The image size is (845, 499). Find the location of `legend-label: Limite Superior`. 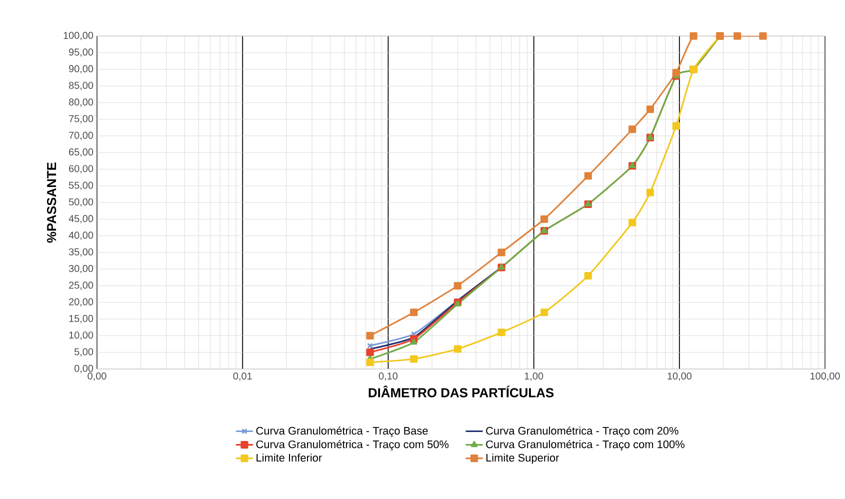

legend-label: Limite Superior is located at coordinates (523, 459).